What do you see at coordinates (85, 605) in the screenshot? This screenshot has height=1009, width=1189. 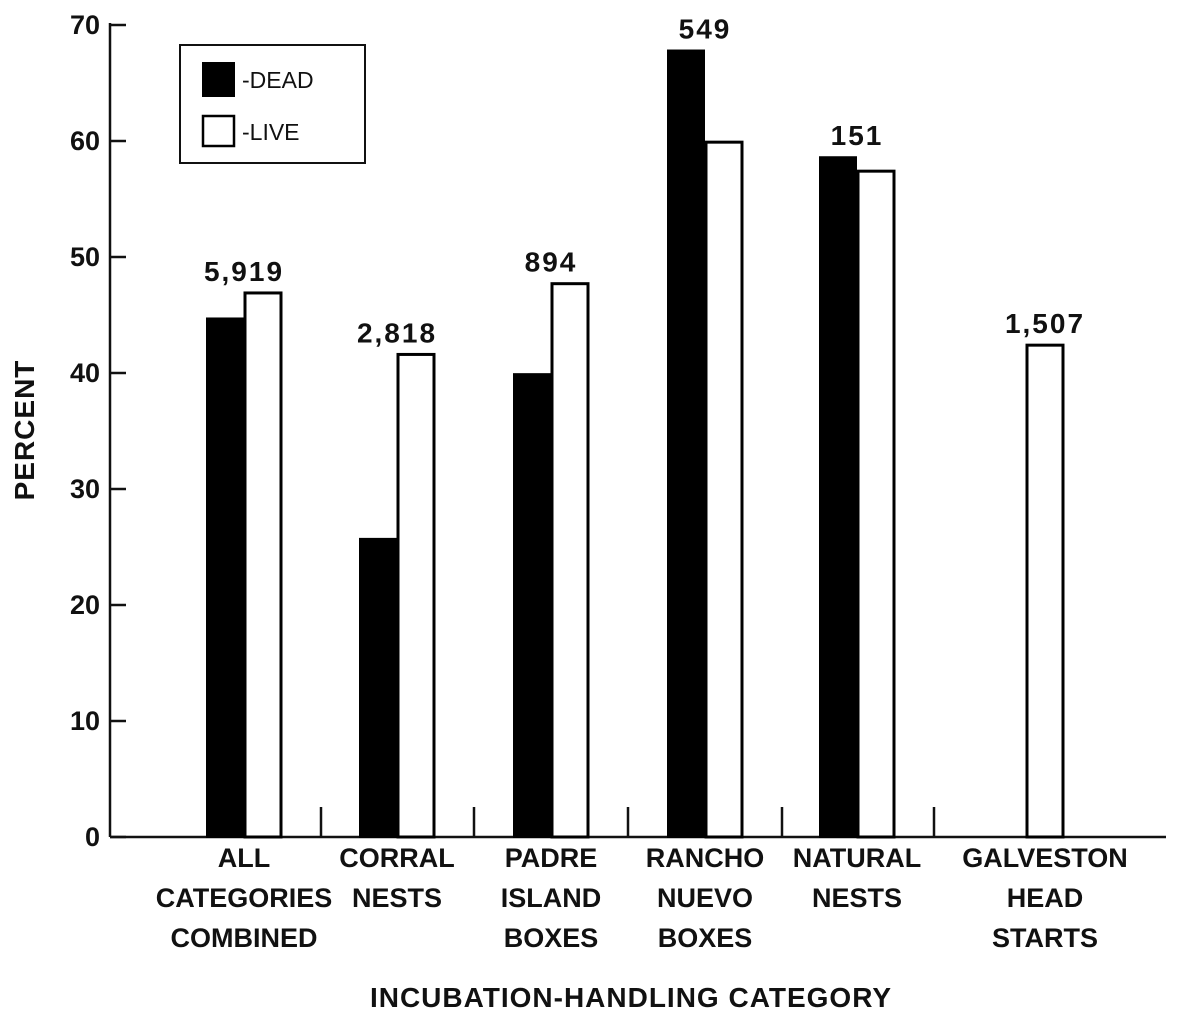 I see `y-tick-label: 20` at bounding box center [85, 605].